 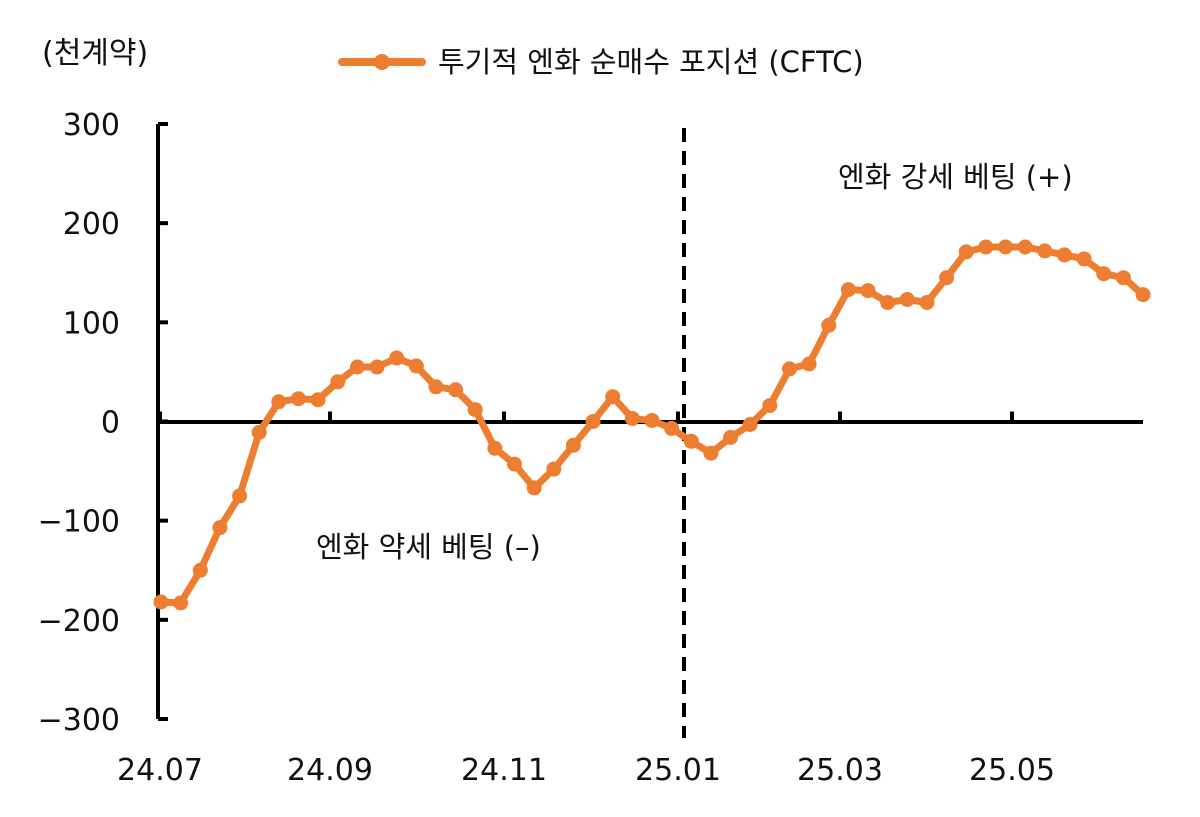 What do you see at coordinates (91, 224) in the screenshot?
I see `y-tick-label: 200` at bounding box center [91, 224].